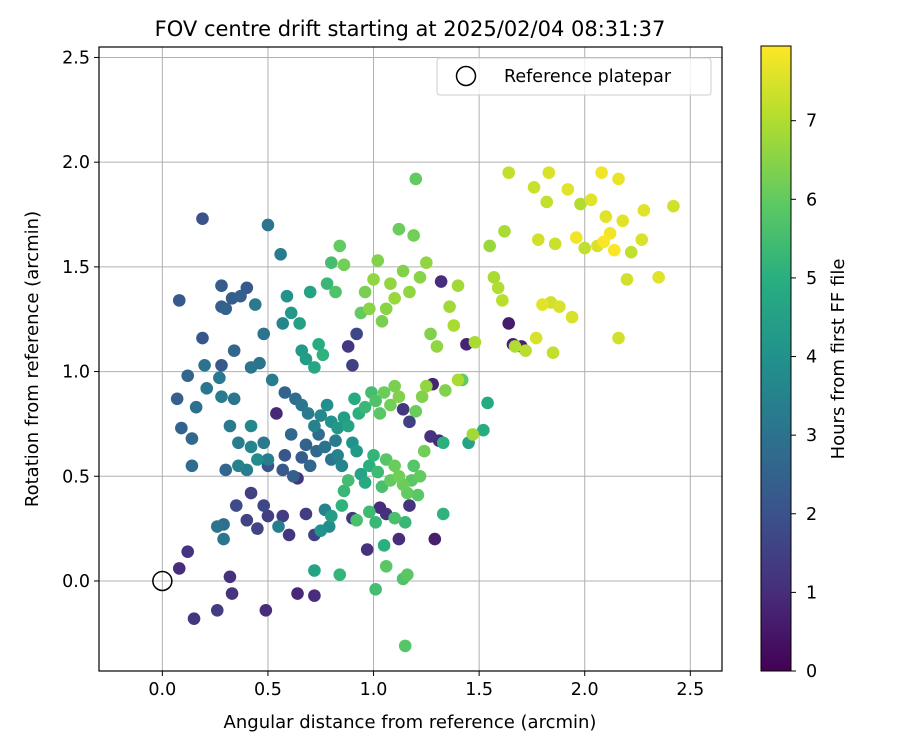  Describe the element at coordinates (804, 397) in the screenshot. I see `colorbar-axis: 0 1 2 3 4 5 6 7` at that location.